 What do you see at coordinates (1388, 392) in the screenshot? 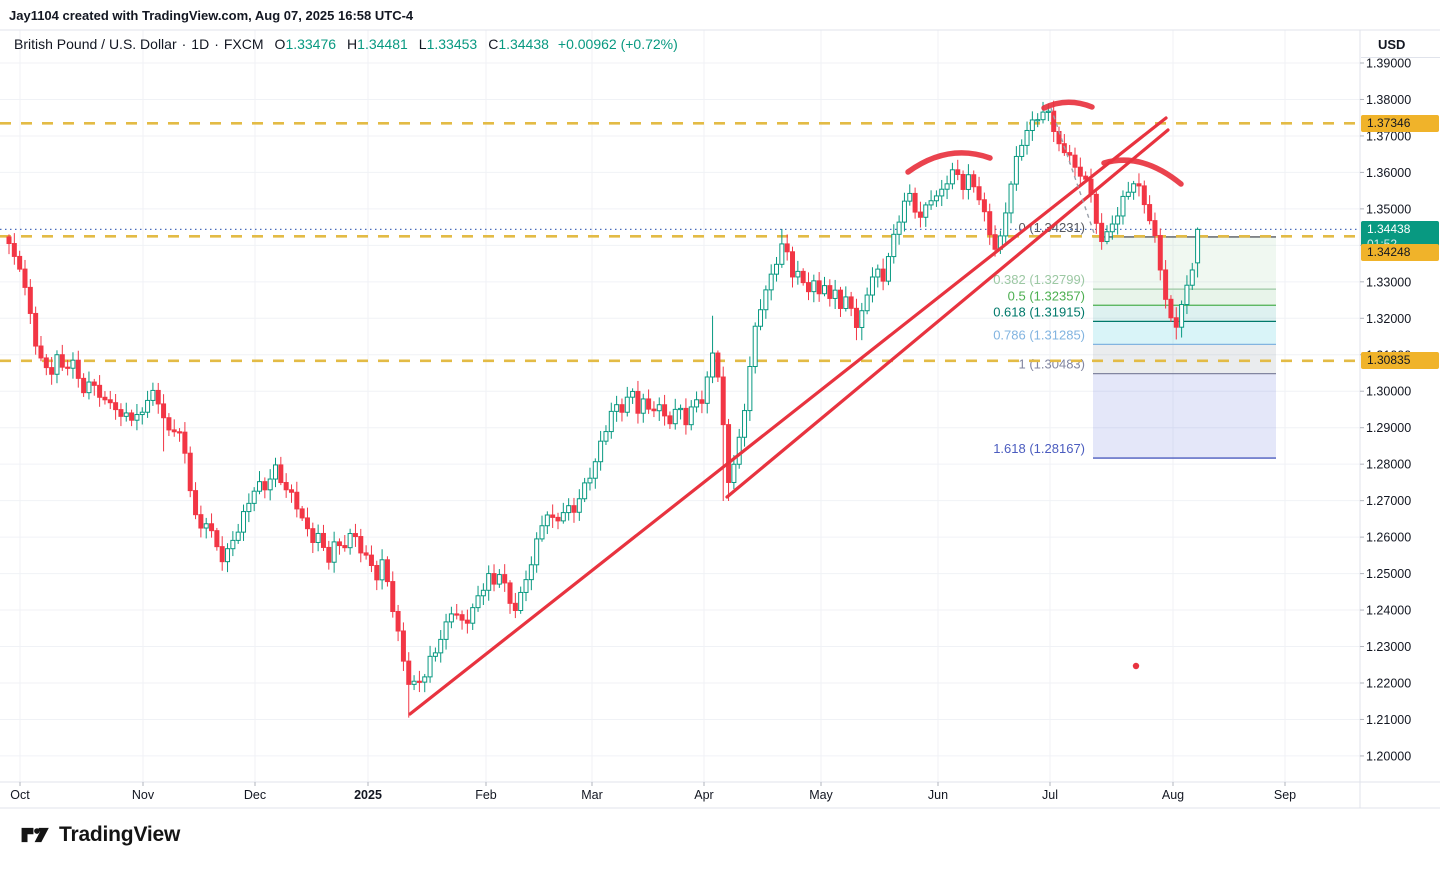
I see `price-axis-tick: 1.30000` at bounding box center [1388, 392].